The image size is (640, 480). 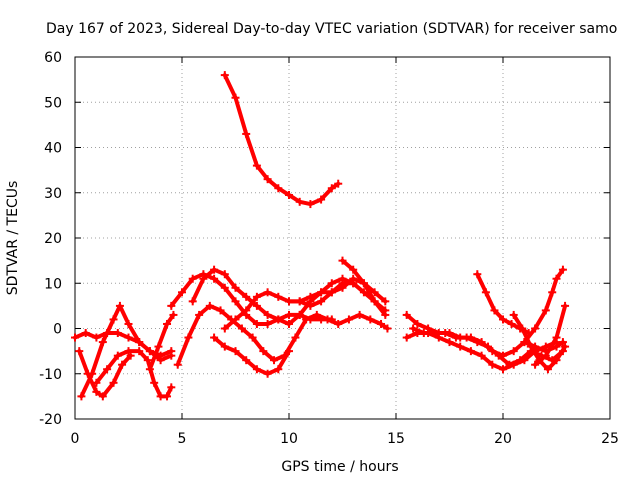 I want to click on x-tick-label: 0, so click(x=75, y=439).